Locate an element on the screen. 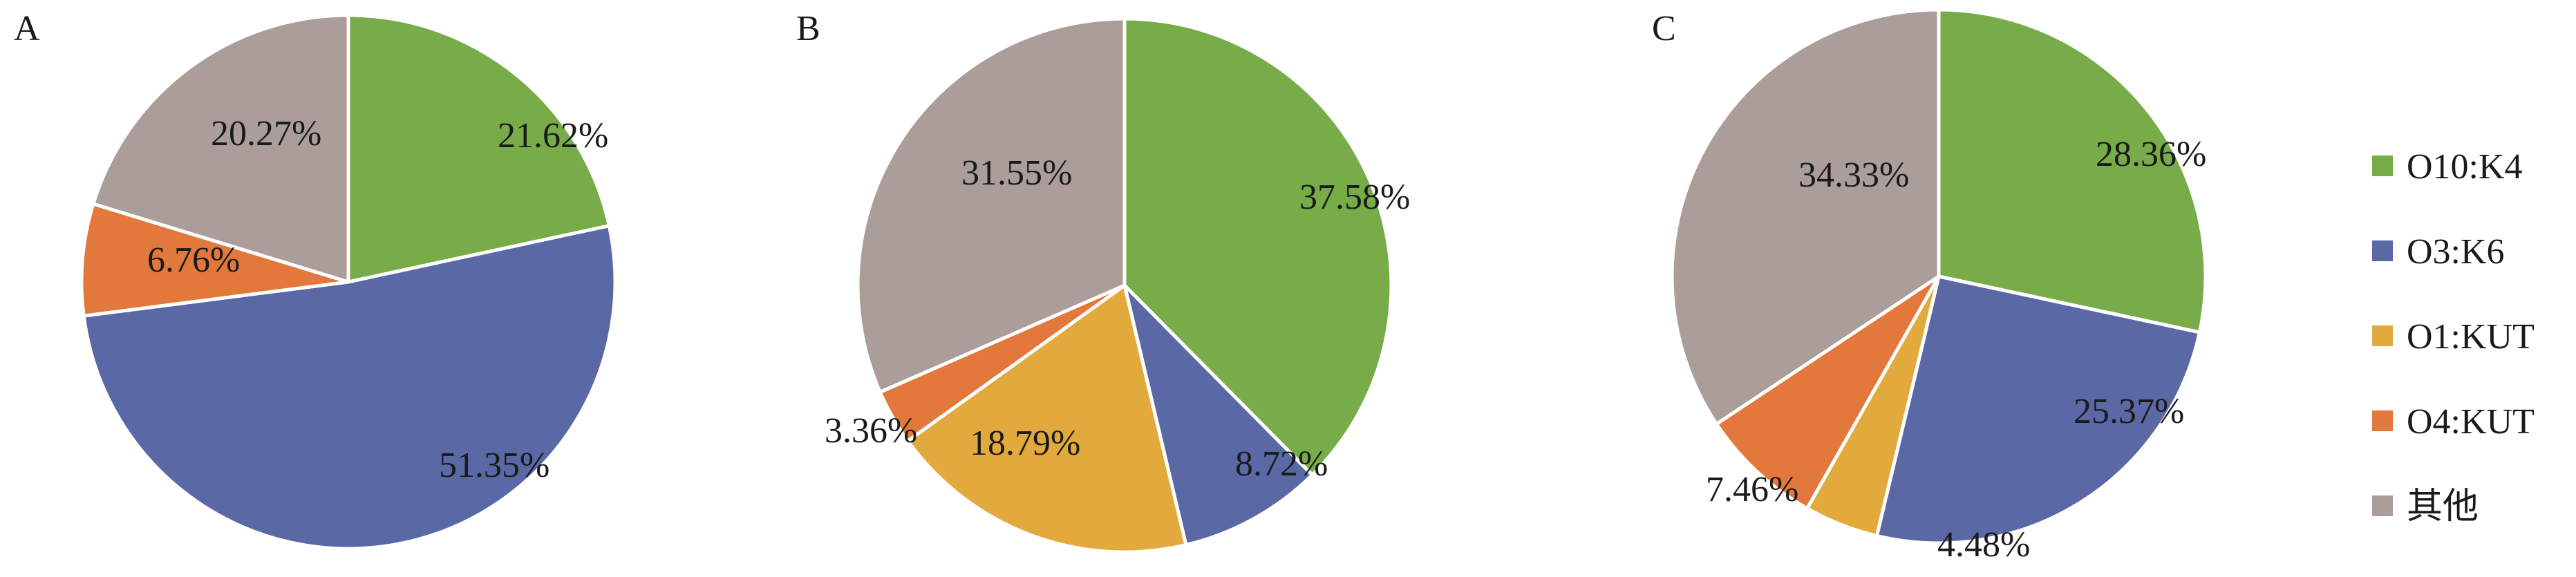 The height and width of the screenshot is (577, 2576). data-label: 34.33% is located at coordinates (1853, 175).